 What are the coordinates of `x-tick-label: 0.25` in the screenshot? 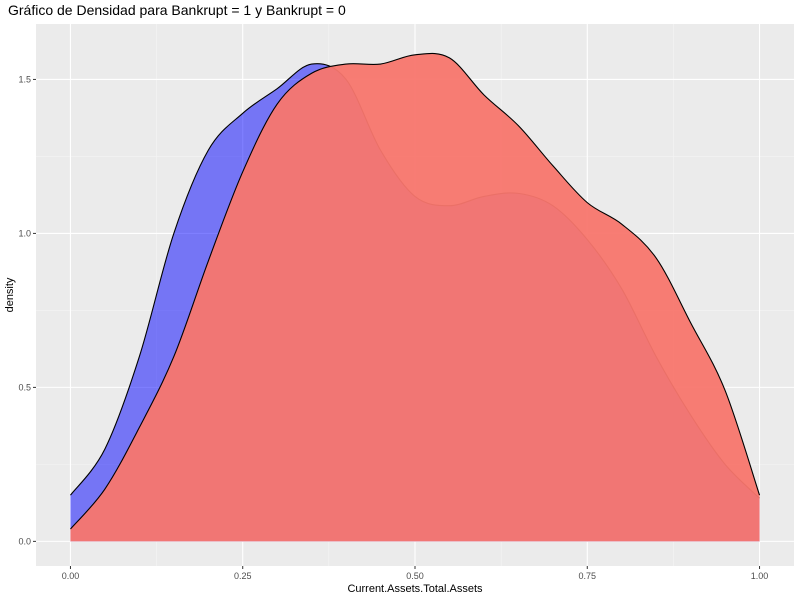 It's located at (243, 576).